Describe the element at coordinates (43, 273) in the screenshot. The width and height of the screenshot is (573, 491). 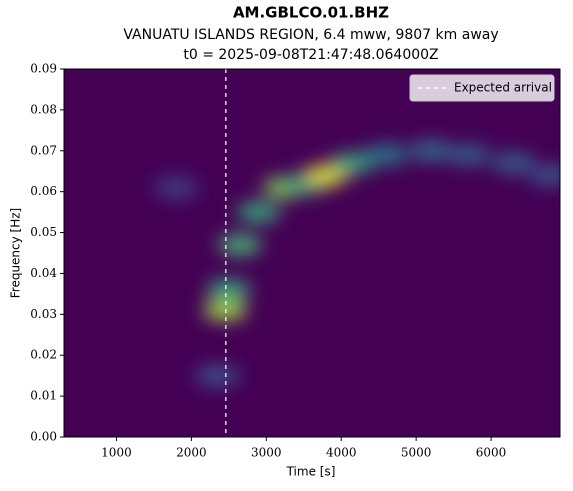
I see `y-tick-label: 0.04` at that location.